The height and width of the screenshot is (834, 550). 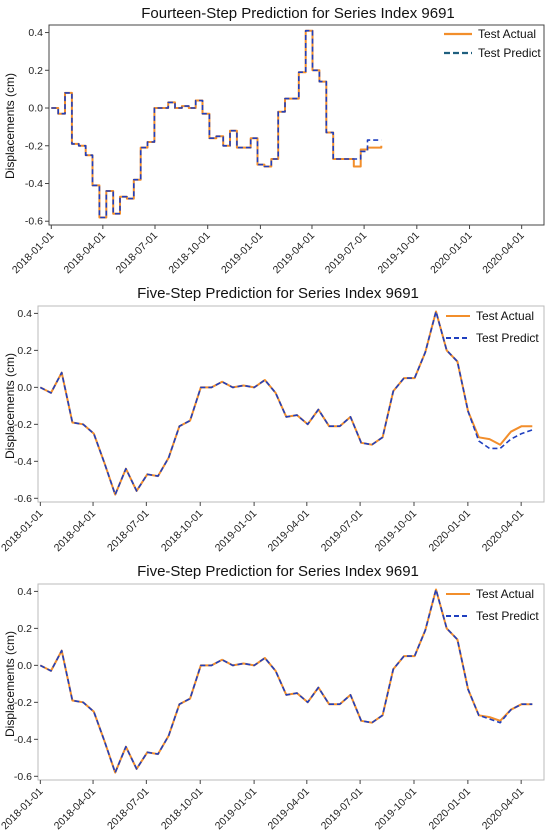 I want to click on series-line-test-actual, so click(x=217, y=124).